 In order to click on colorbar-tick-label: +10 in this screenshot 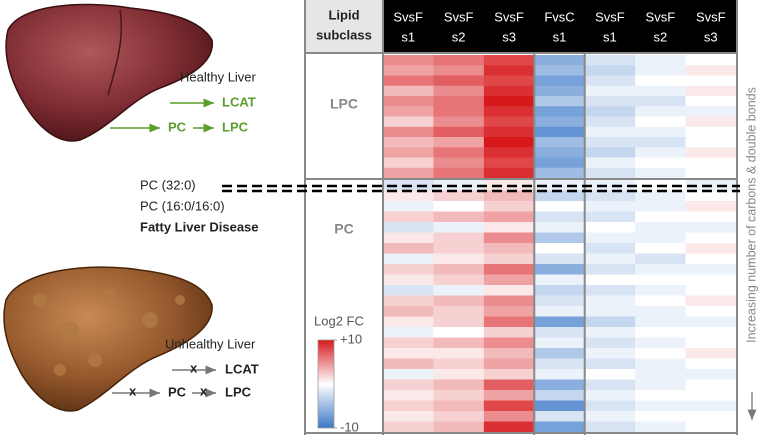, I will do `click(351, 338)`.